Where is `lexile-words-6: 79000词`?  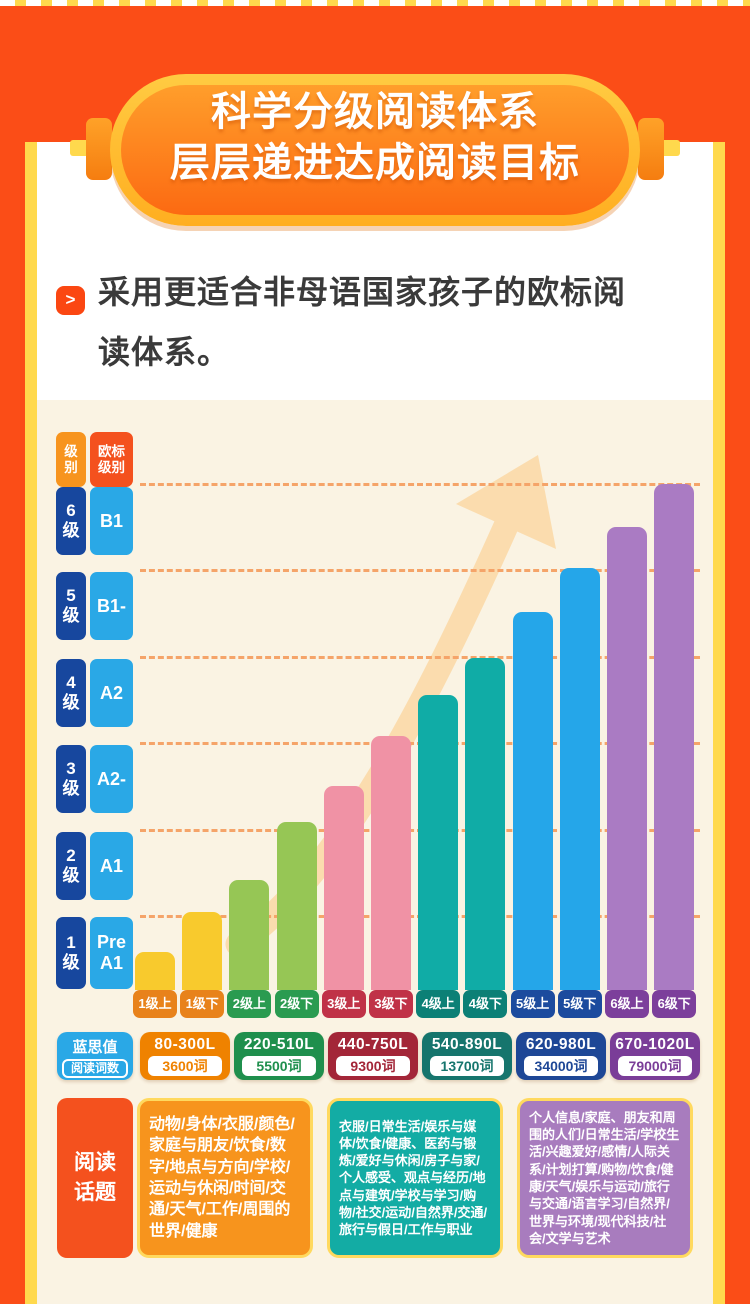
lexile-words-6: 79000词 is located at coordinates (655, 1066).